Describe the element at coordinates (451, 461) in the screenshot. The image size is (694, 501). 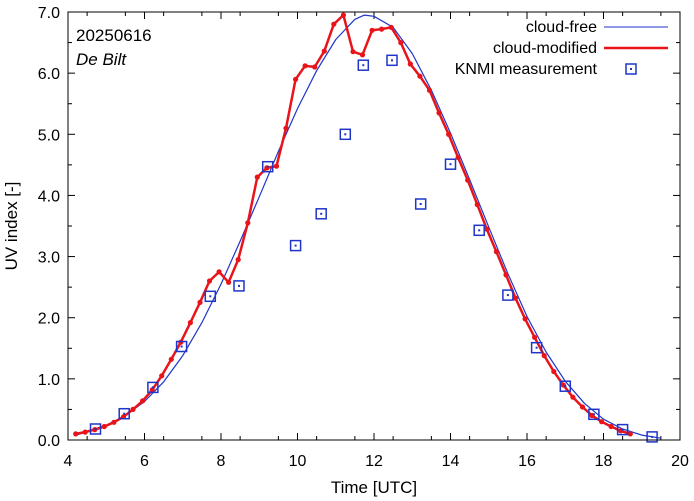
I see `x-tick-label: 14` at that location.